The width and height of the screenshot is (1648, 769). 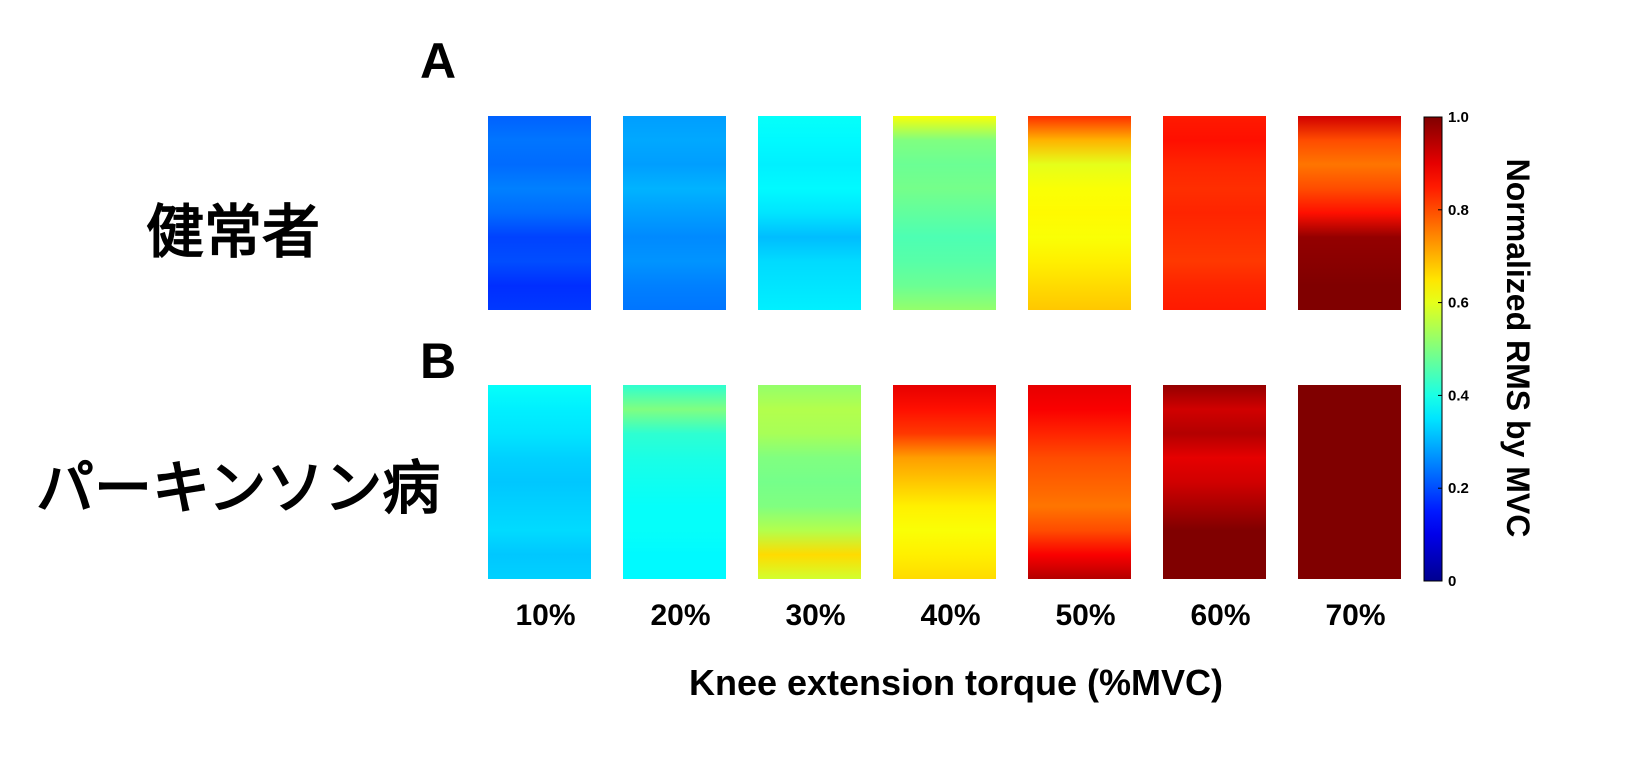 I want to click on heatmap-cell-b-10pct, so click(x=539, y=482).